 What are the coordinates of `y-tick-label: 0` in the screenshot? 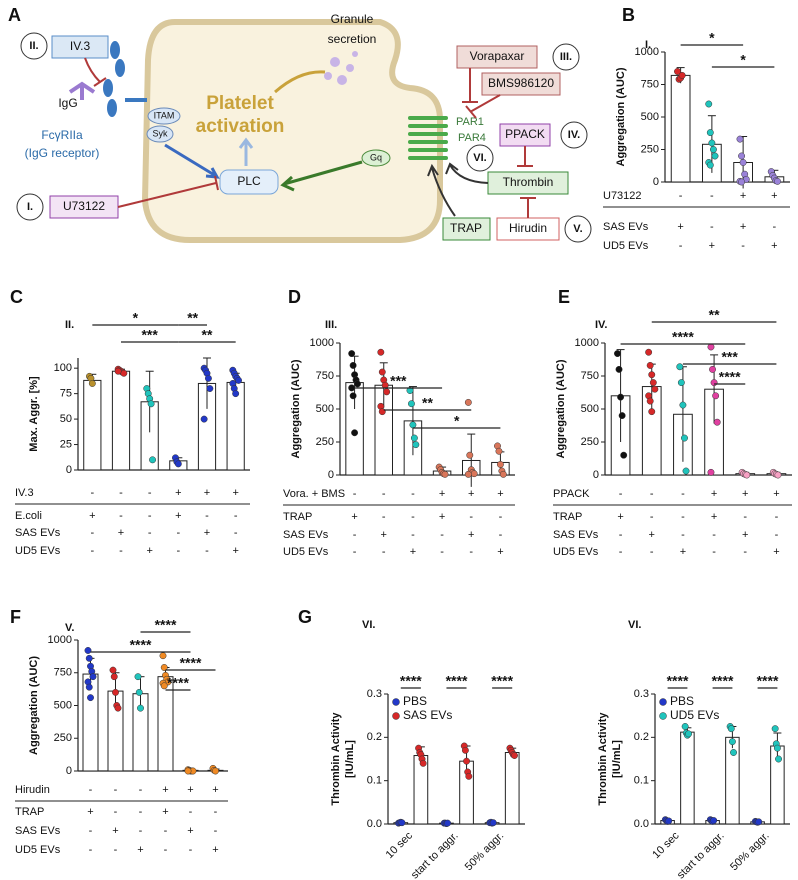 It's located at (69, 470).